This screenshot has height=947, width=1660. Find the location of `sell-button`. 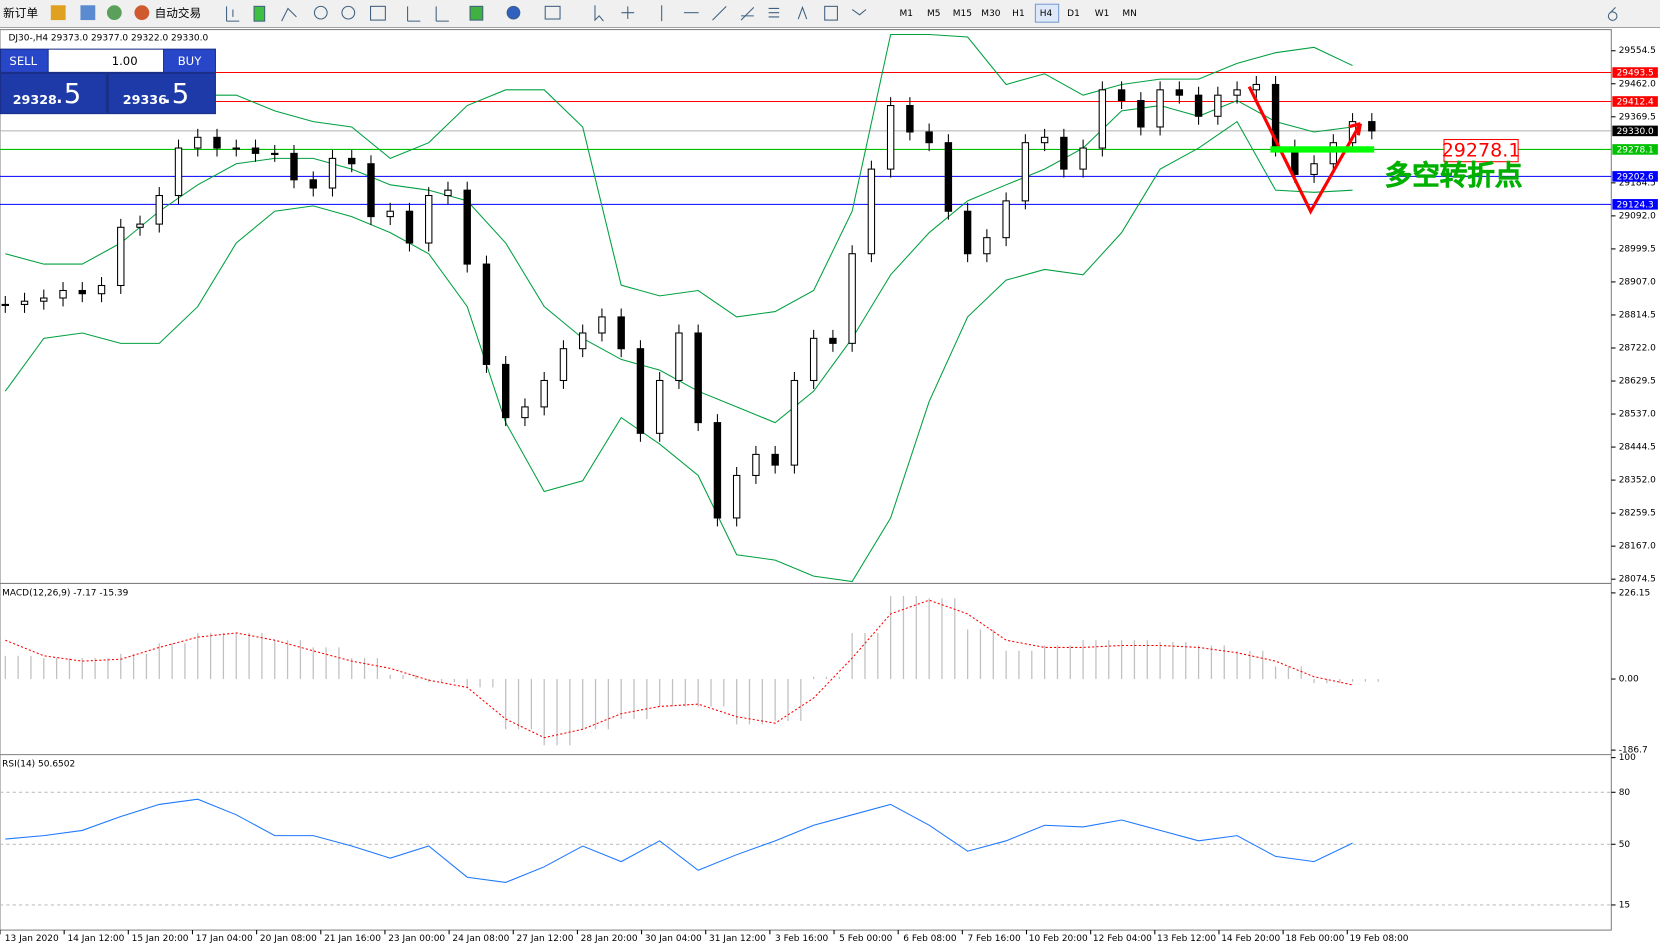

sell-button is located at coordinates (24, 60).